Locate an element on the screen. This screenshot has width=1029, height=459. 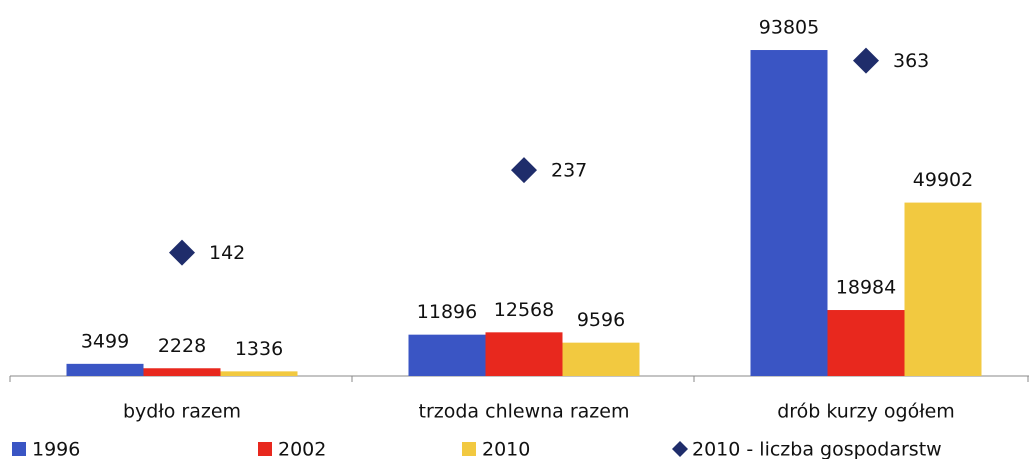
legend-label: 1996 is located at coordinates (56, 449).